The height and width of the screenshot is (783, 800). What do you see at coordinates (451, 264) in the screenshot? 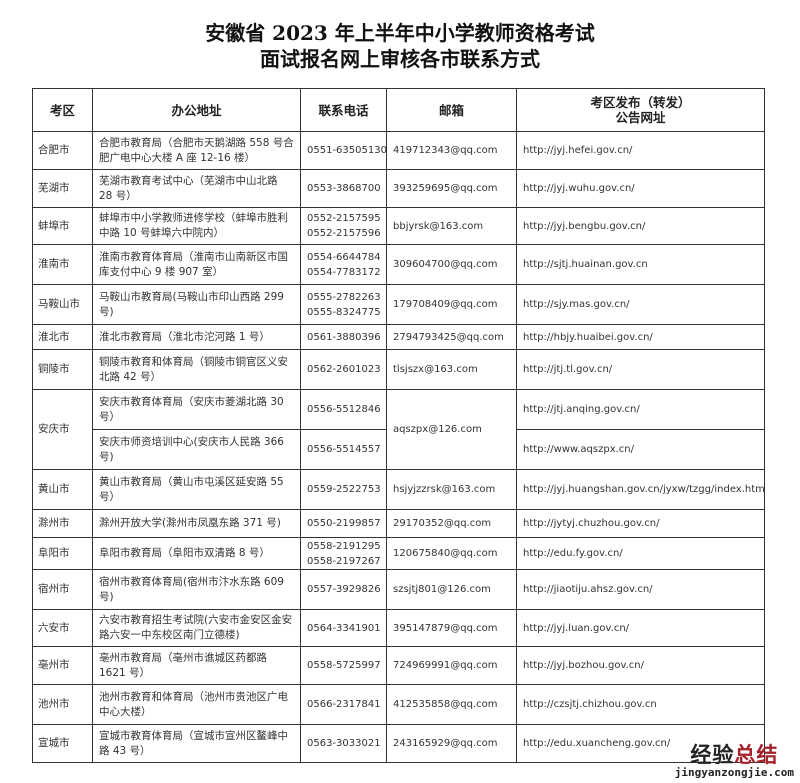
I see `email-cell: 309604700@qq.com` at bounding box center [451, 264].